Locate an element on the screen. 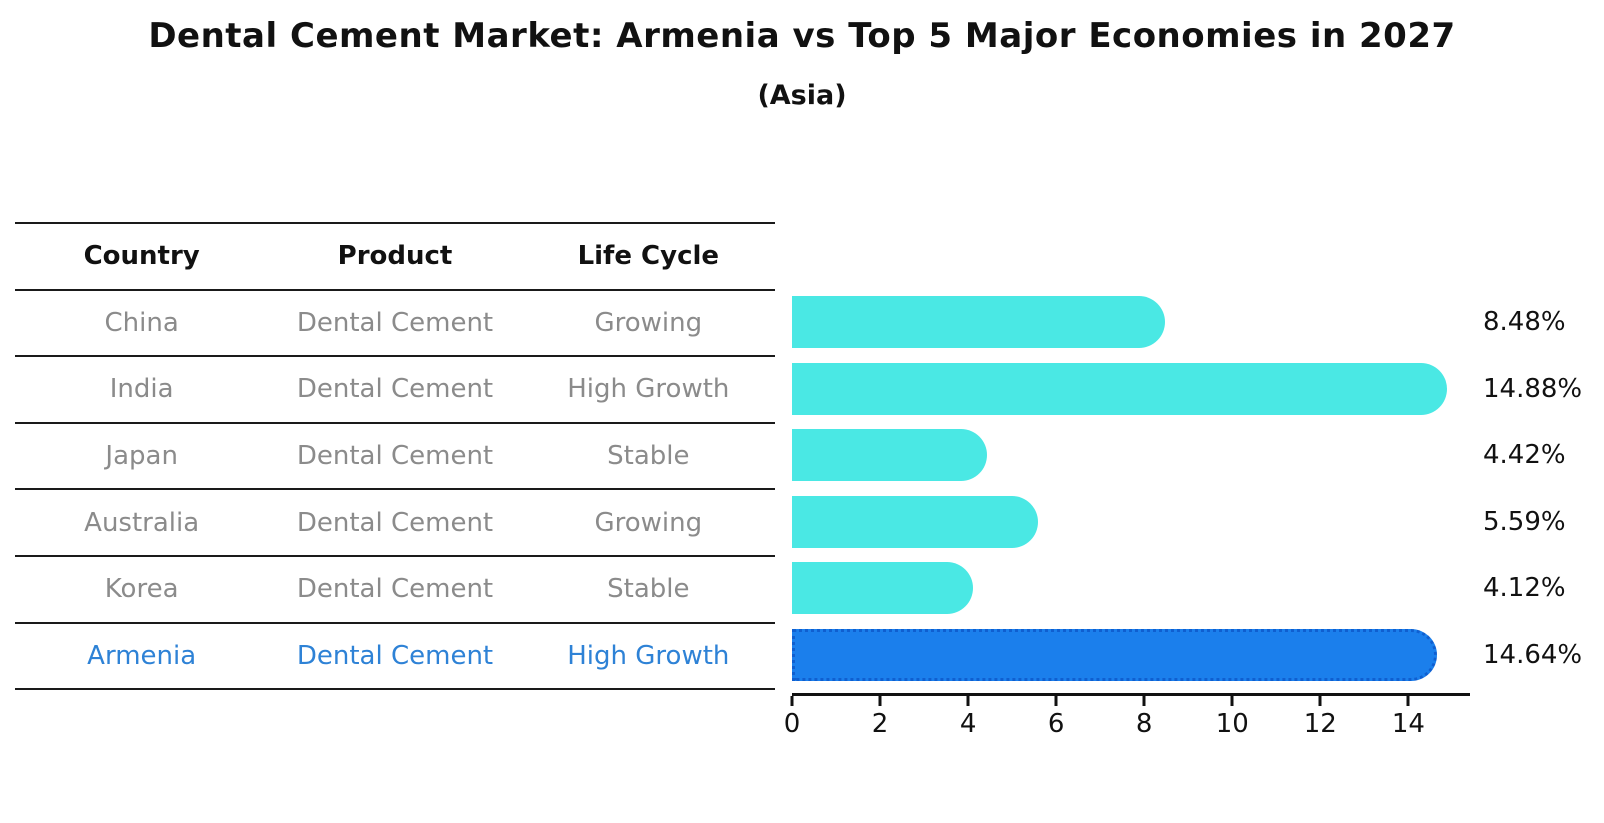 This screenshot has width=1604, height=823. bar-korea is located at coordinates (883, 588).